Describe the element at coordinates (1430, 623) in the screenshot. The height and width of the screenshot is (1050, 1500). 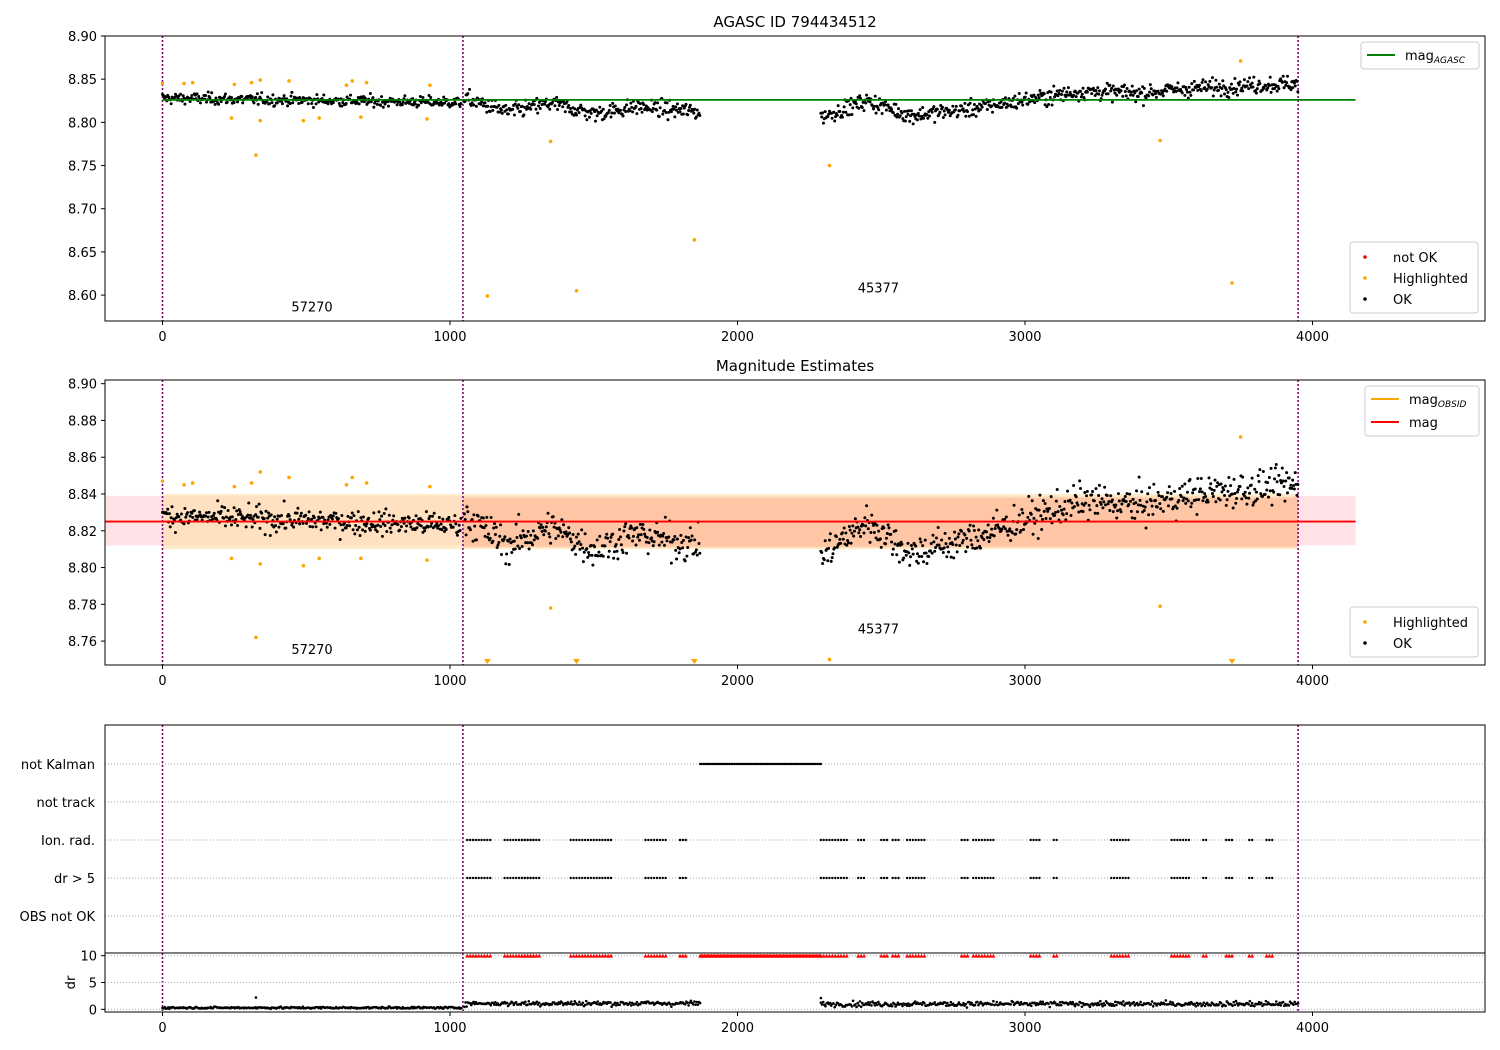
I see `legend-point-label: Highlighted` at that location.